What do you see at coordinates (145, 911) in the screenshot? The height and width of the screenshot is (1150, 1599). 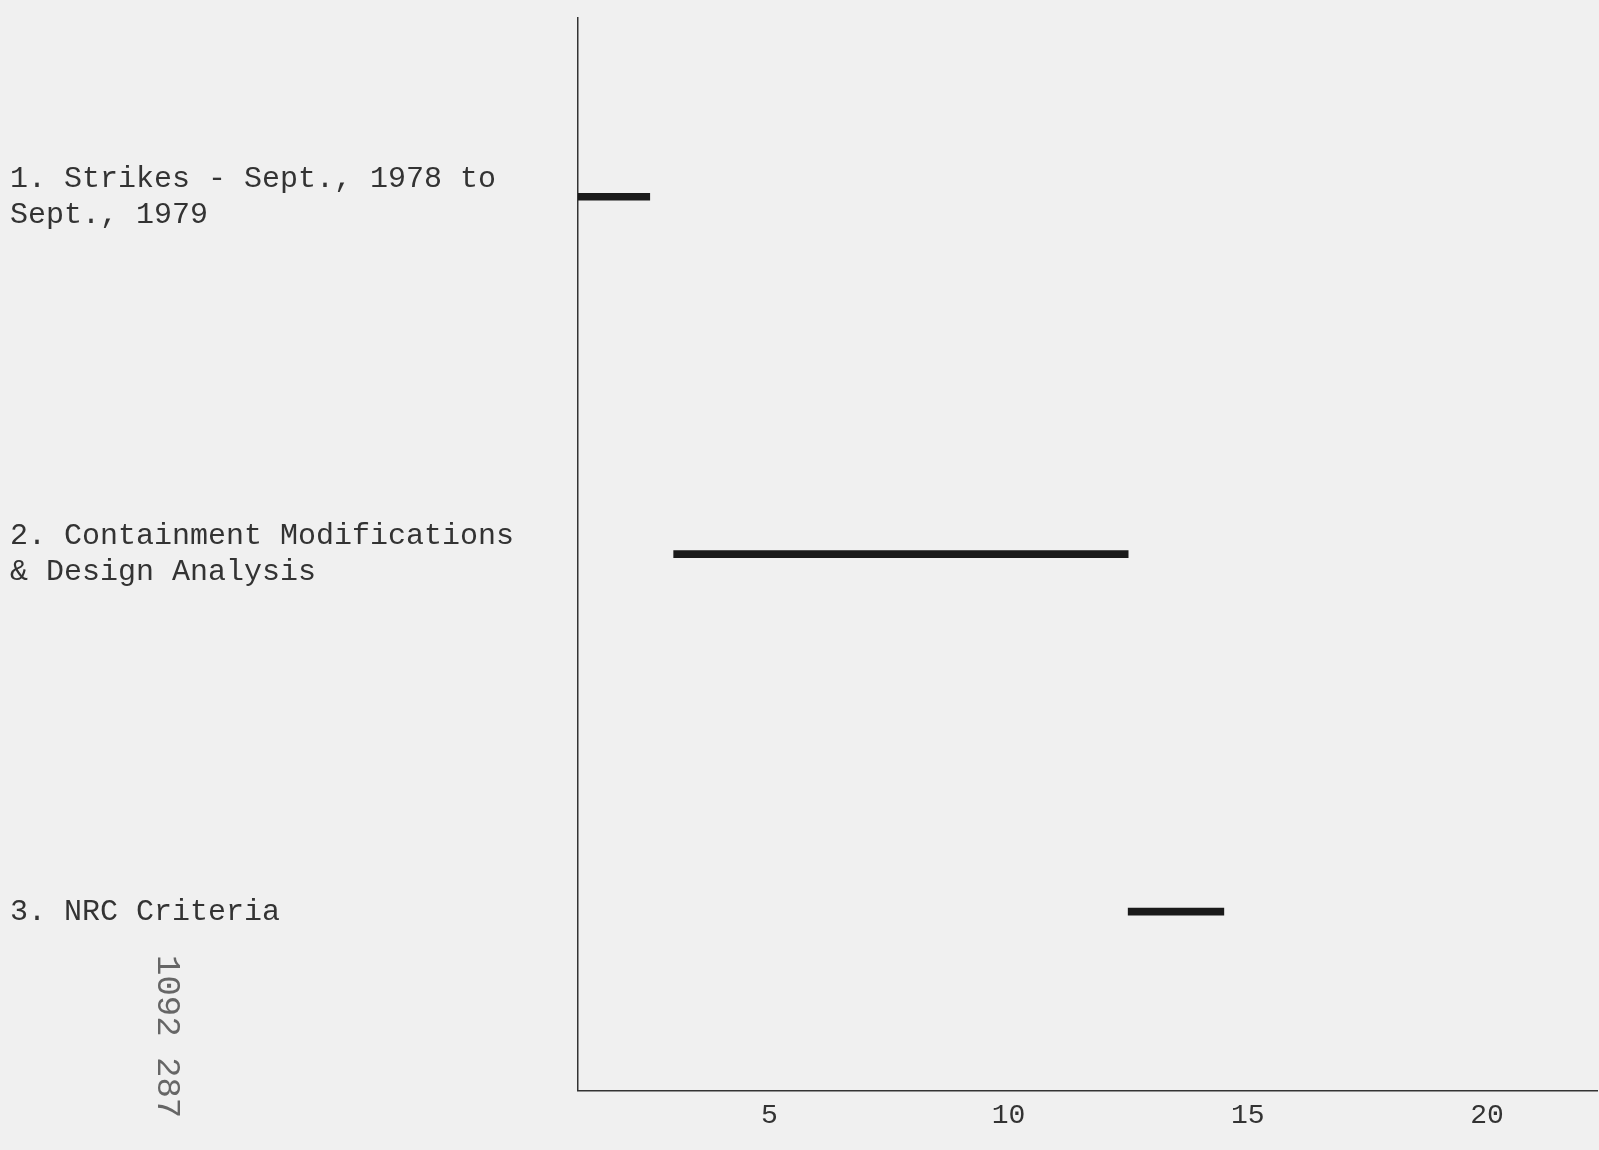 I see `y-tick-label: 3. NRC Criteria` at bounding box center [145, 911].